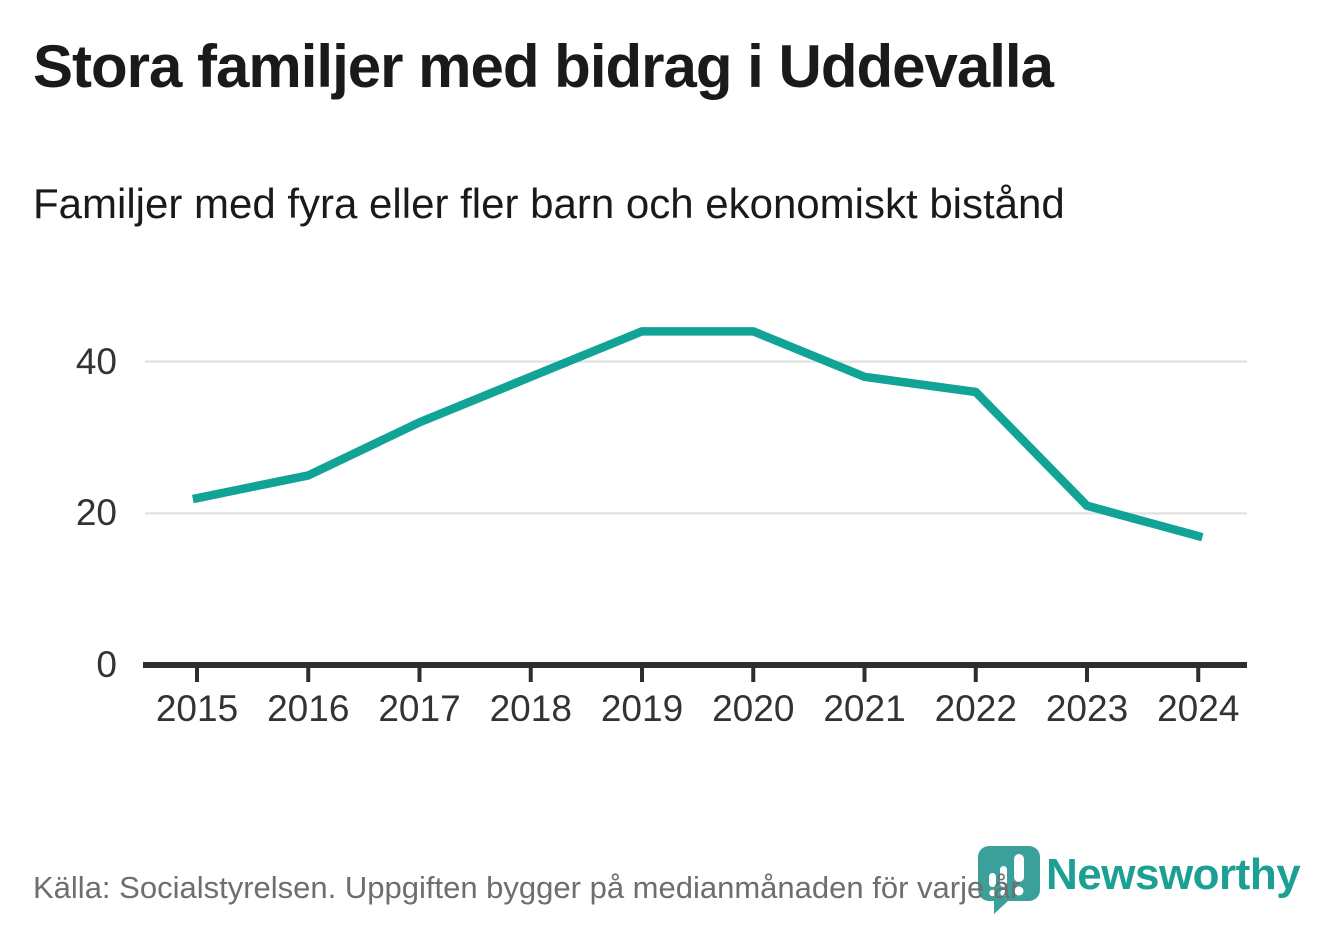 The height and width of the screenshot is (939, 1322). Describe the element at coordinates (1173, 874) in the screenshot. I see `newsworthy-wordmark: Newsworthy` at that location.